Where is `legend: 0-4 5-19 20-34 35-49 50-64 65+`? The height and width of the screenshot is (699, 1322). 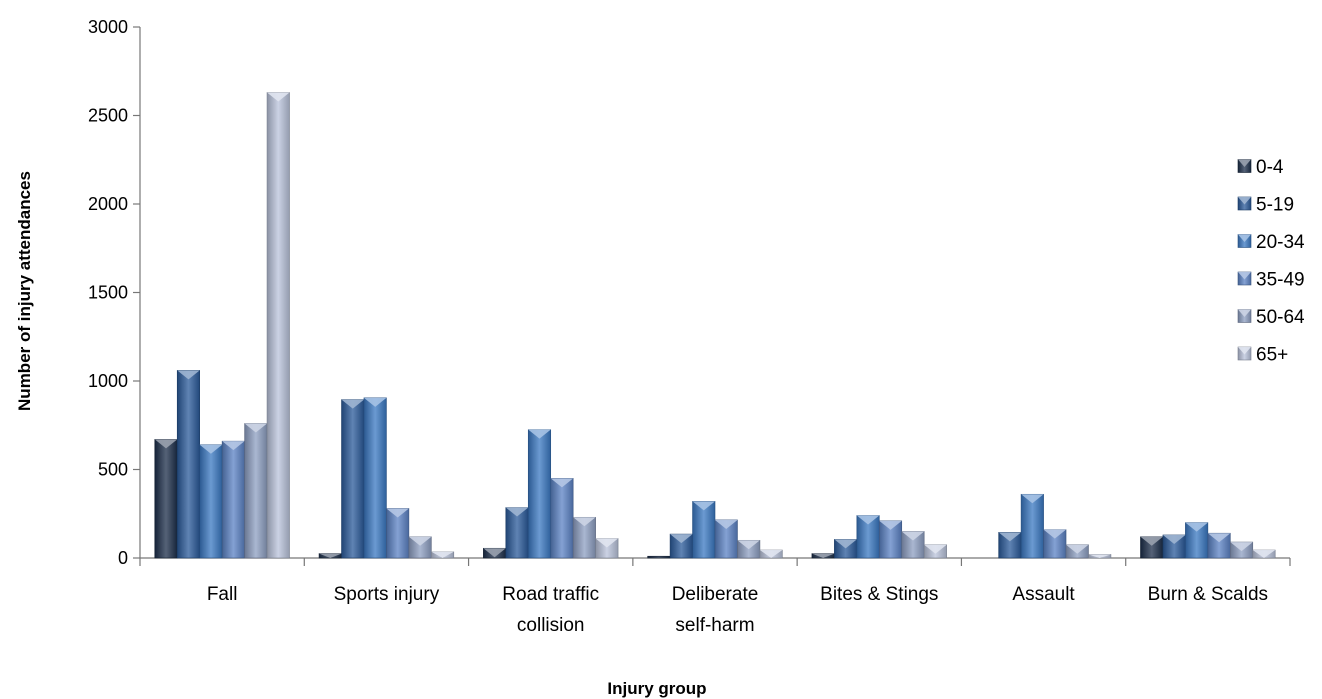 legend: 0-4 5-19 20-34 35-49 50-64 65+ is located at coordinates (1271, 261).